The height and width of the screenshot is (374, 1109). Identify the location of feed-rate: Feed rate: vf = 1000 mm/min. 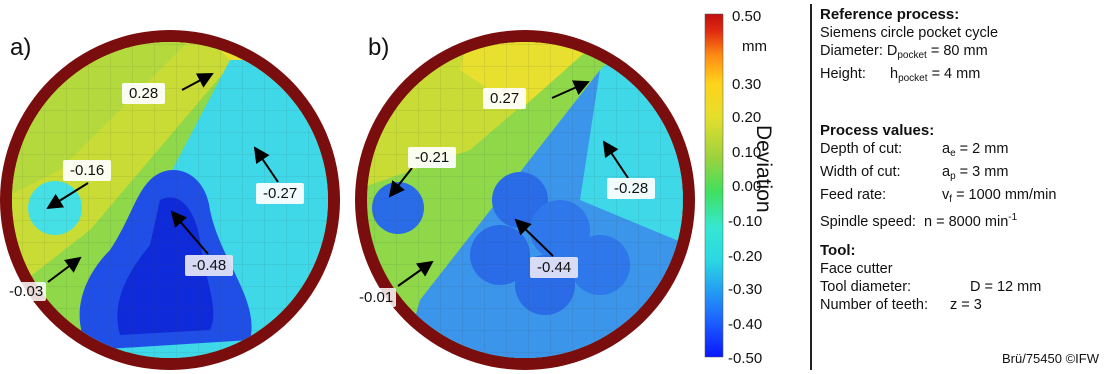
(938, 197).